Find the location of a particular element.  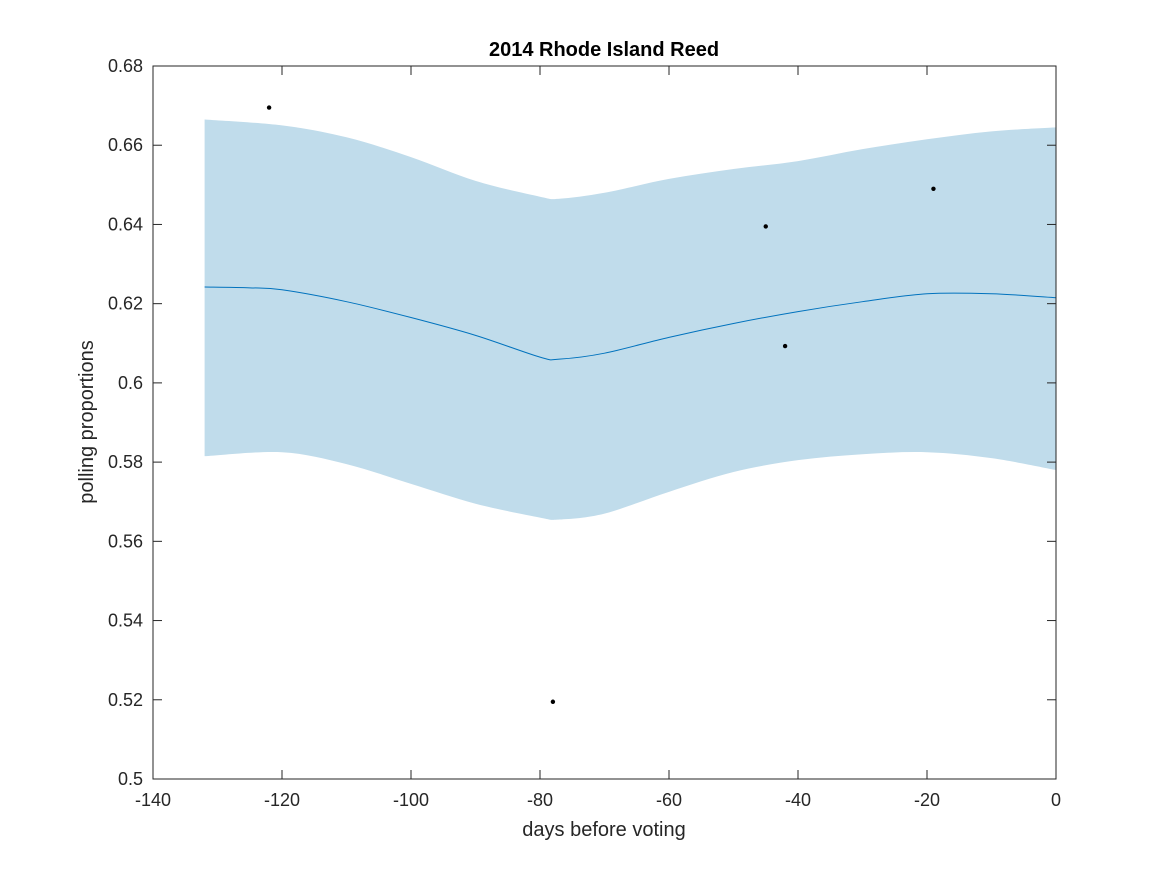

y-tick-label: 0.5 is located at coordinates (130, 779).